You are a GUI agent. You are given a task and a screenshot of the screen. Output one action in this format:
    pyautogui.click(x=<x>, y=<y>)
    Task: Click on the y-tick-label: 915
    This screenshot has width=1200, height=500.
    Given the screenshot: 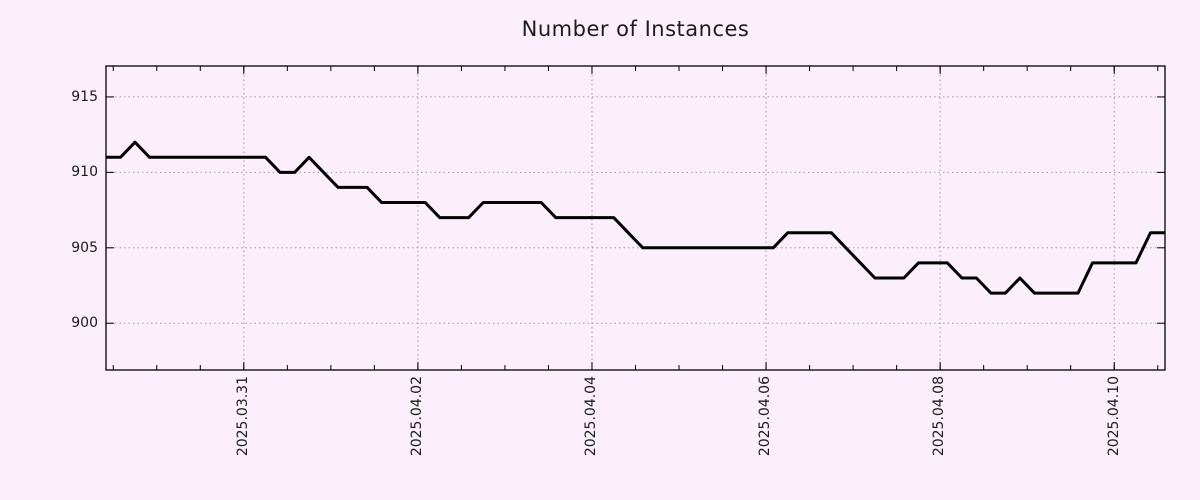 What is the action you would take?
    pyautogui.click(x=84, y=96)
    